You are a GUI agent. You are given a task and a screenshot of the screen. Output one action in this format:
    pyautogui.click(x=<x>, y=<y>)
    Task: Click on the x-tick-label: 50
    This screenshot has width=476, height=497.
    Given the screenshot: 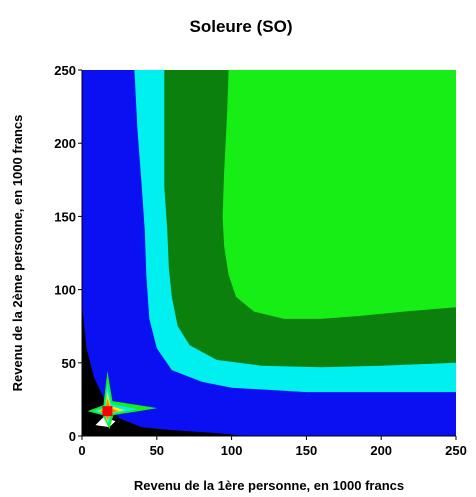 What is the action you would take?
    pyautogui.click(x=157, y=450)
    